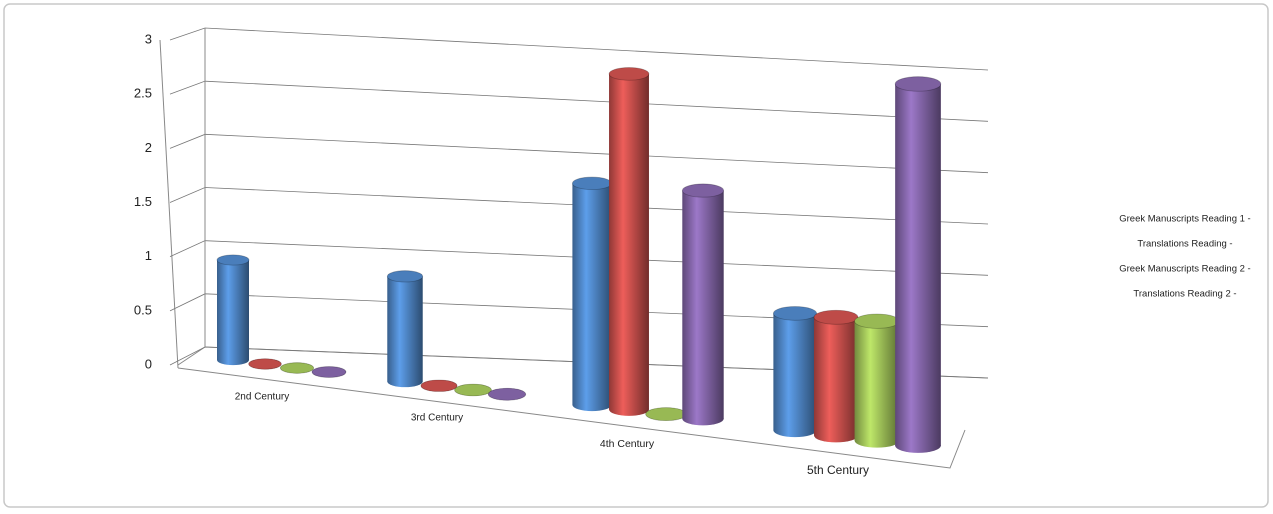  I want to click on legend-label: Translations Reading -, so click(1184, 244).